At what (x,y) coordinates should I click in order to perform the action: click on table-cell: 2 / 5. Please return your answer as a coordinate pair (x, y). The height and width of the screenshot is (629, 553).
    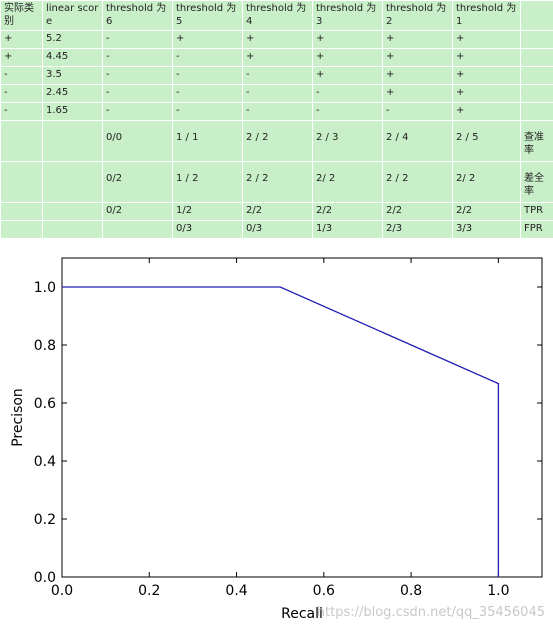
    Looking at the image, I should click on (486, 141).